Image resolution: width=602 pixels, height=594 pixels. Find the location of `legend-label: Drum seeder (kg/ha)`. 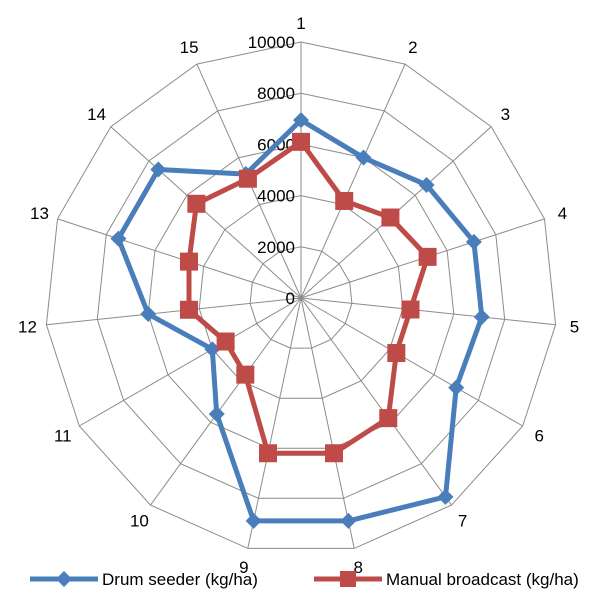

legend-label: Drum seeder (kg/ha) is located at coordinates (180, 579).